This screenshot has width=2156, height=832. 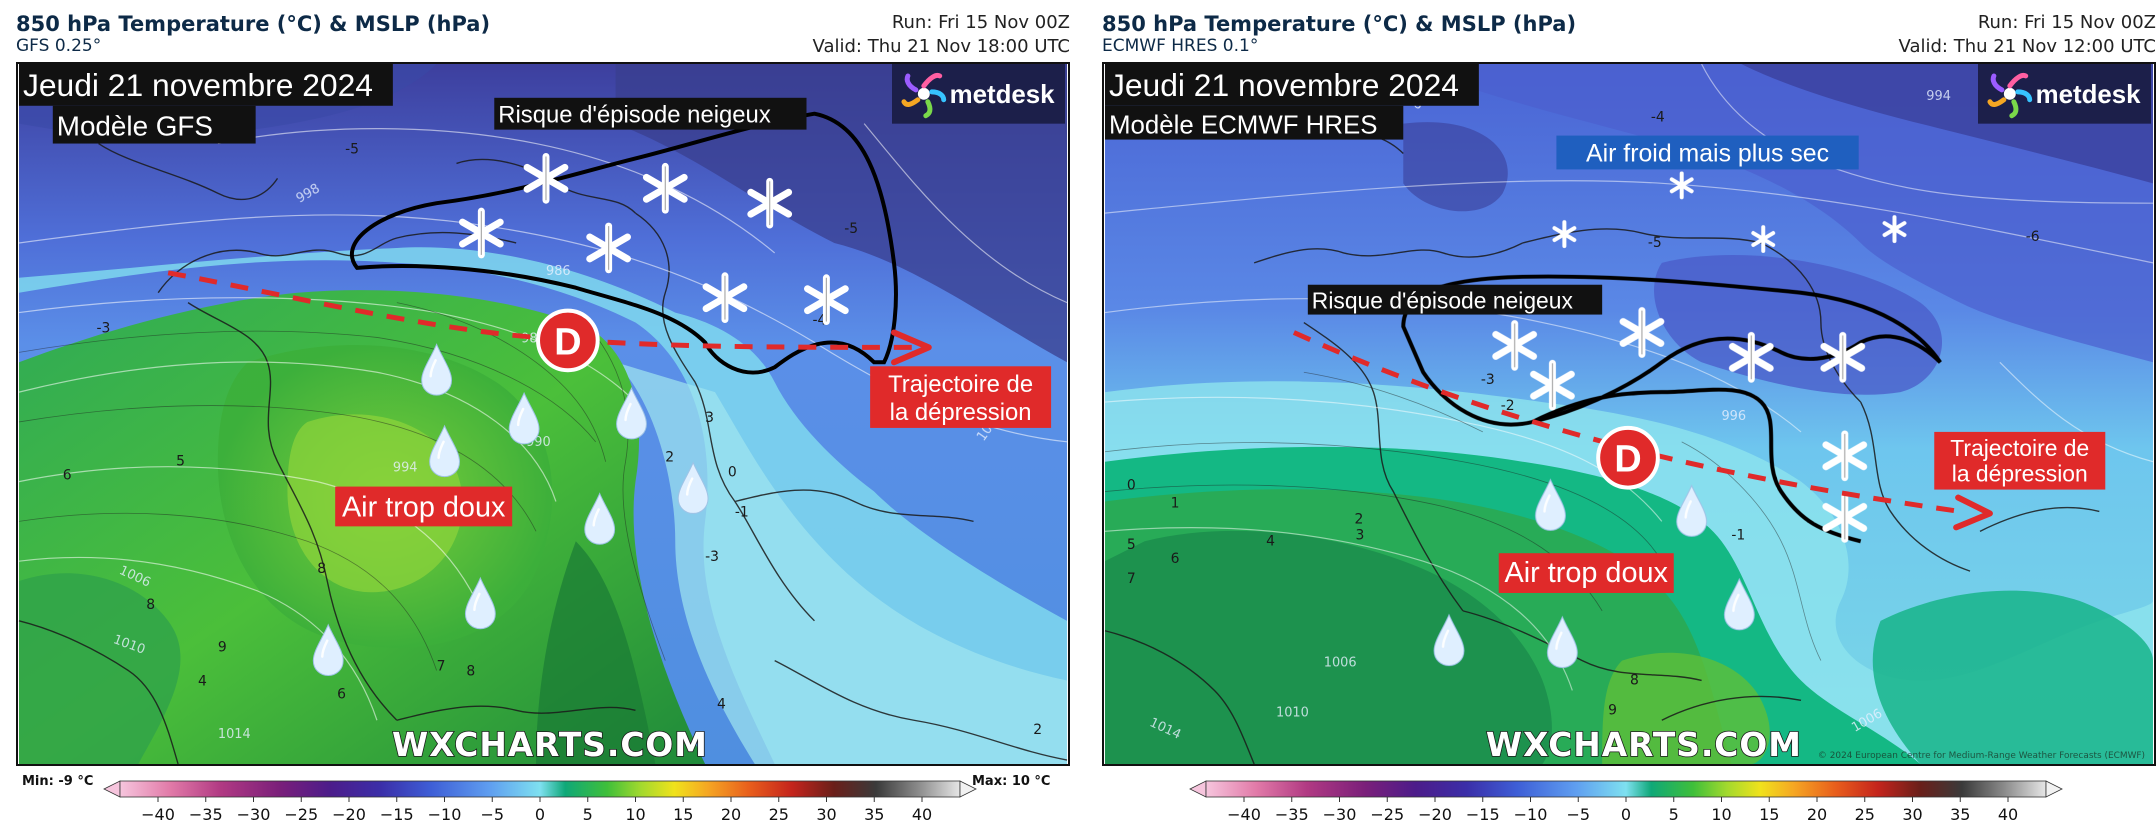 I want to click on min-label: Min: -9 °C, so click(x=58, y=781).